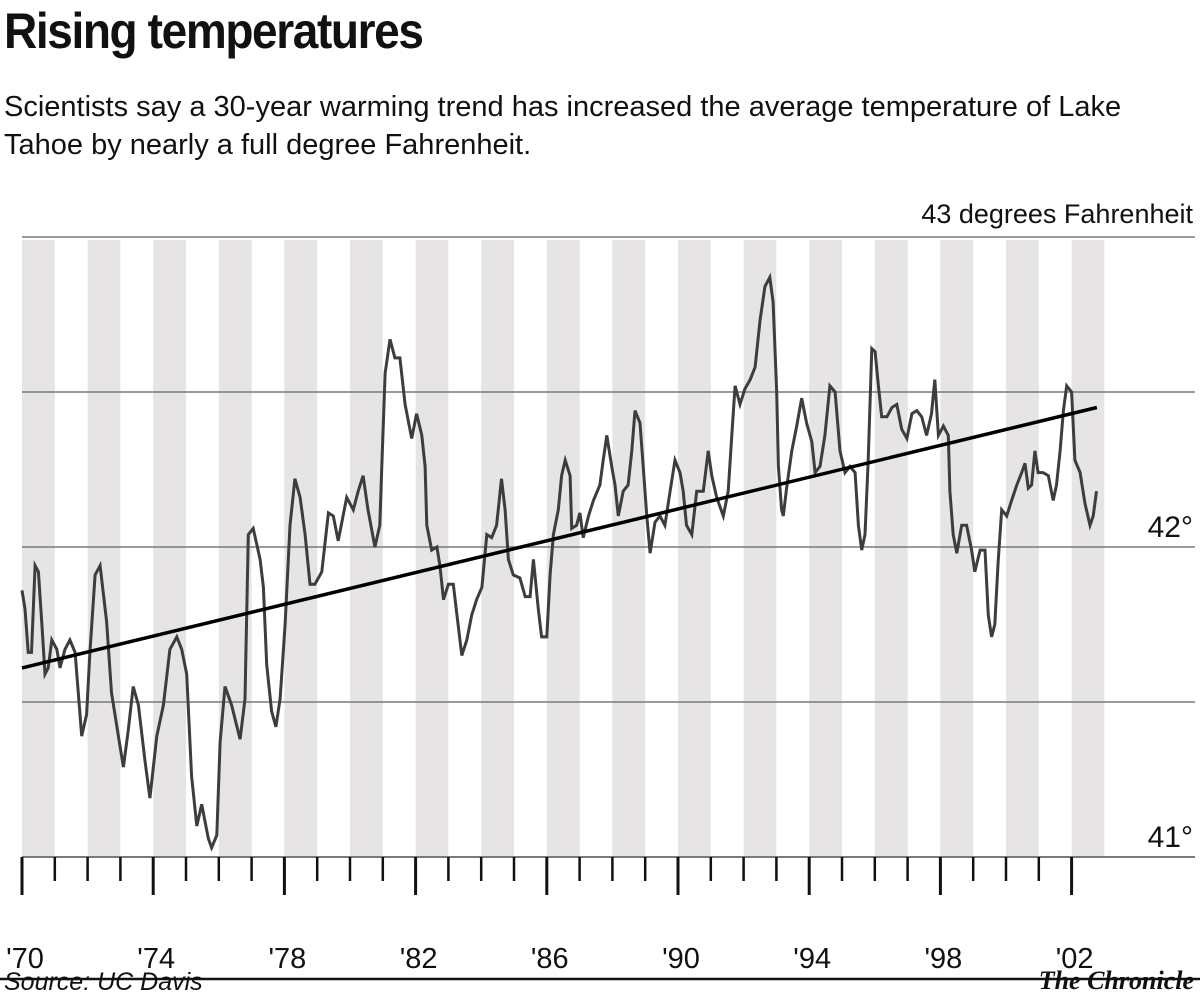 The height and width of the screenshot is (1003, 1200). What do you see at coordinates (944, 959) in the screenshot?
I see `x-tick-label: '98` at bounding box center [944, 959].